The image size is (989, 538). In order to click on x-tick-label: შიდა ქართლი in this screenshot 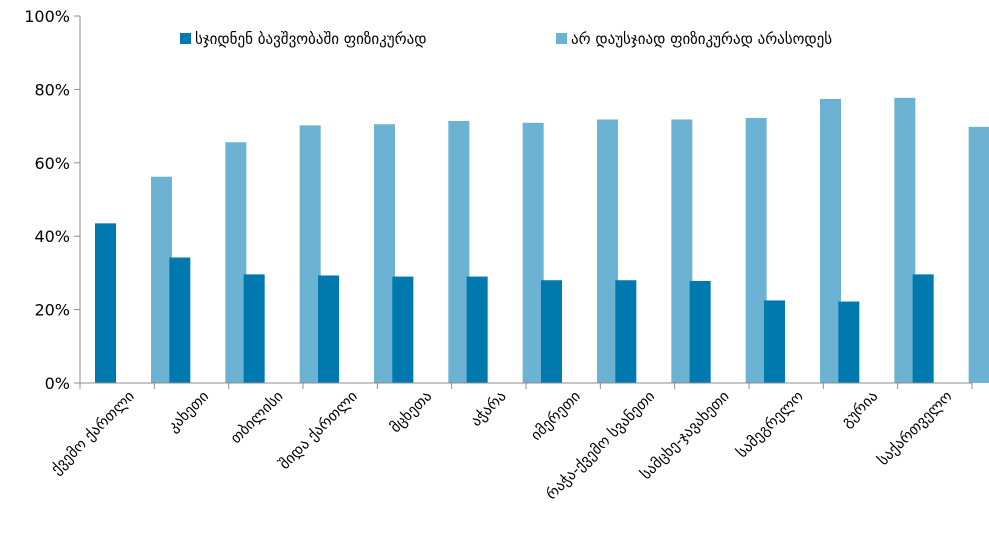, I will do `click(318, 430)`.